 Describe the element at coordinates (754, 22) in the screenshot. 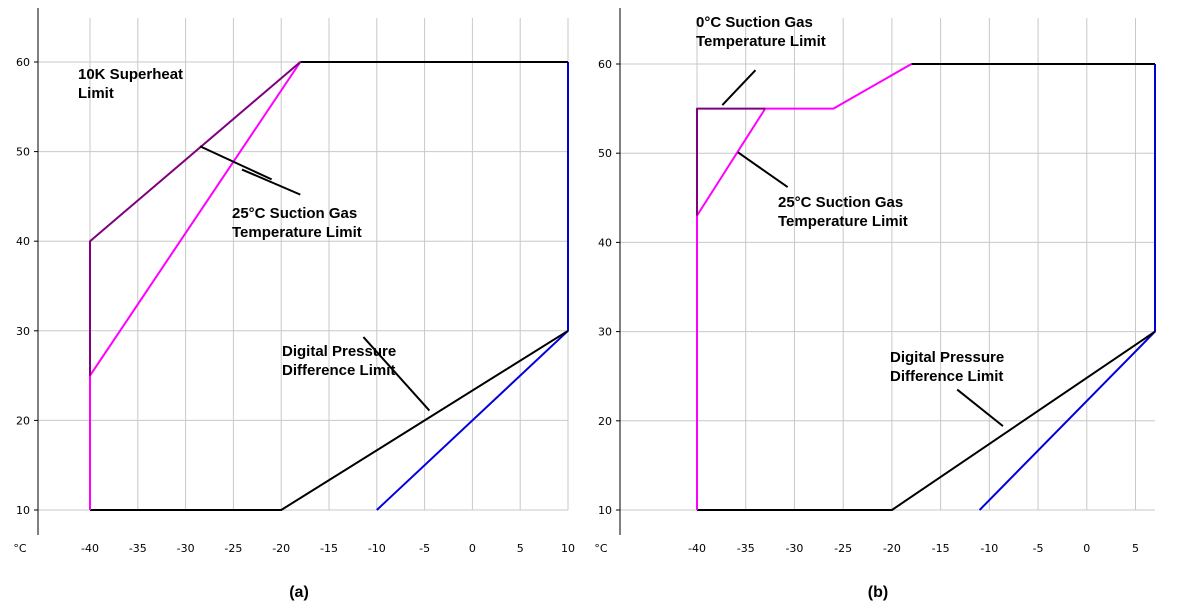

I see `annotation-label: 0°C Suction Gas` at that location.